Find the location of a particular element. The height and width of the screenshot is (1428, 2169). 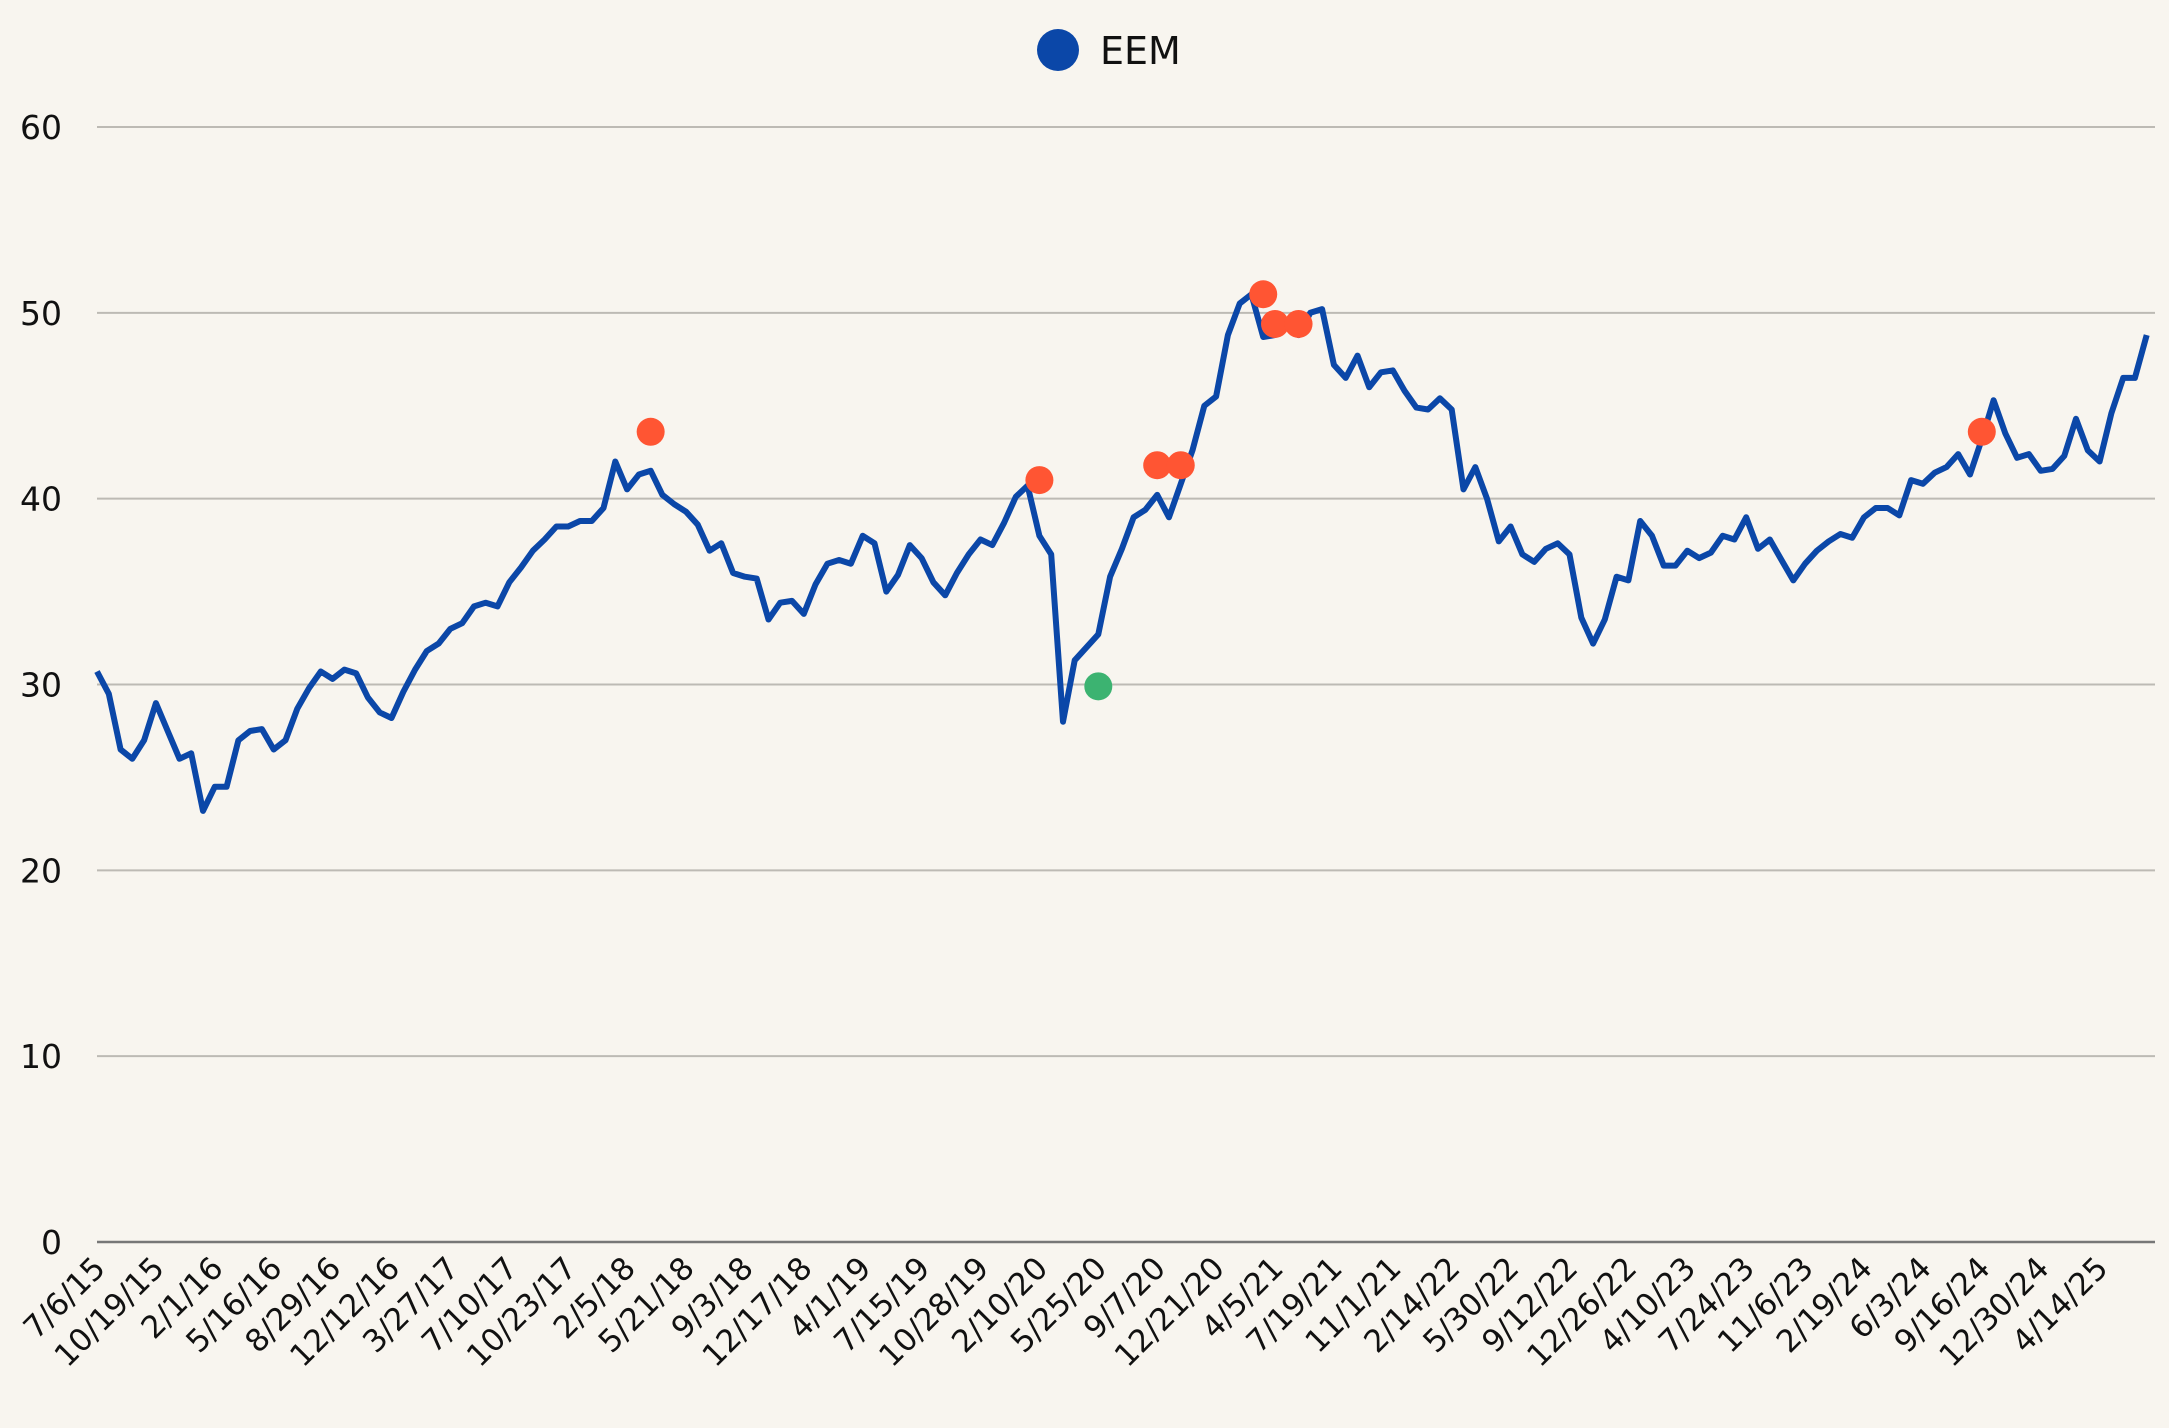

y-tick-label: 10 is located at coordinates (41, 1056).